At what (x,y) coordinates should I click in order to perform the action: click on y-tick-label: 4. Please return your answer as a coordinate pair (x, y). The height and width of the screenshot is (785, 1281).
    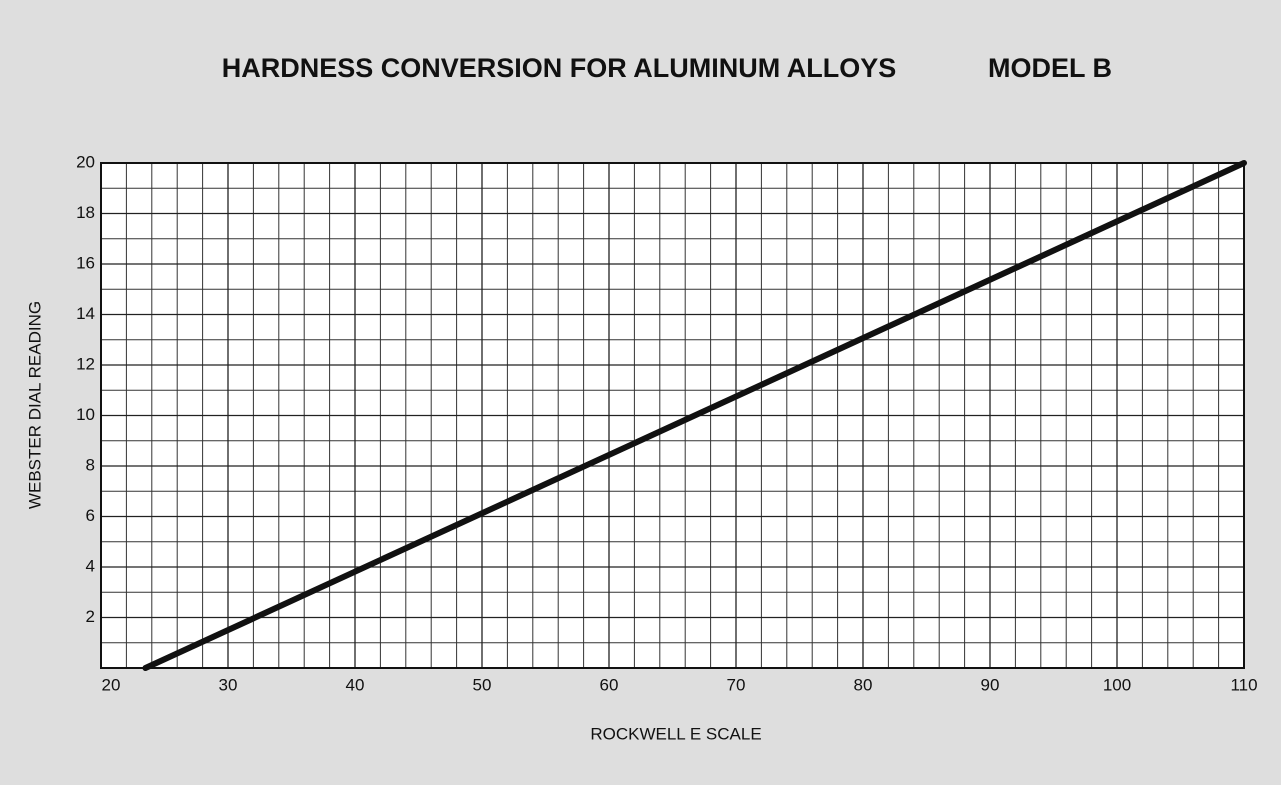
    Looking at the image, I should click on (90, 565).